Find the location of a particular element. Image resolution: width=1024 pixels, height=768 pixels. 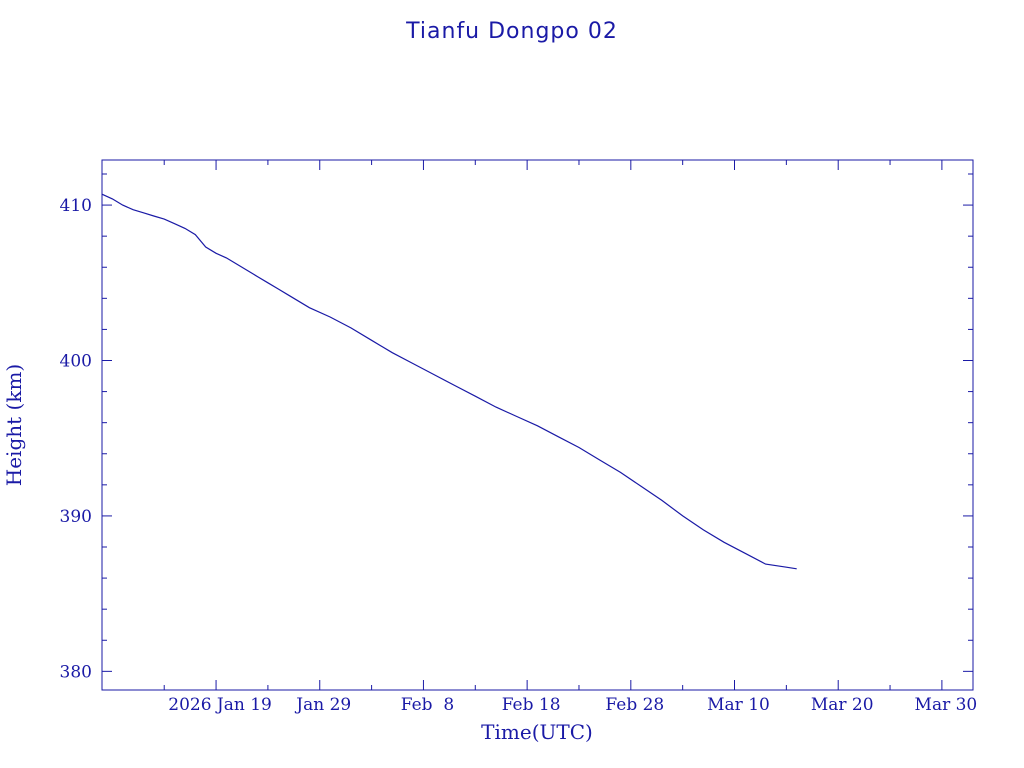

x-tick-label: Jan 29 is located at coordinates (322, 705).